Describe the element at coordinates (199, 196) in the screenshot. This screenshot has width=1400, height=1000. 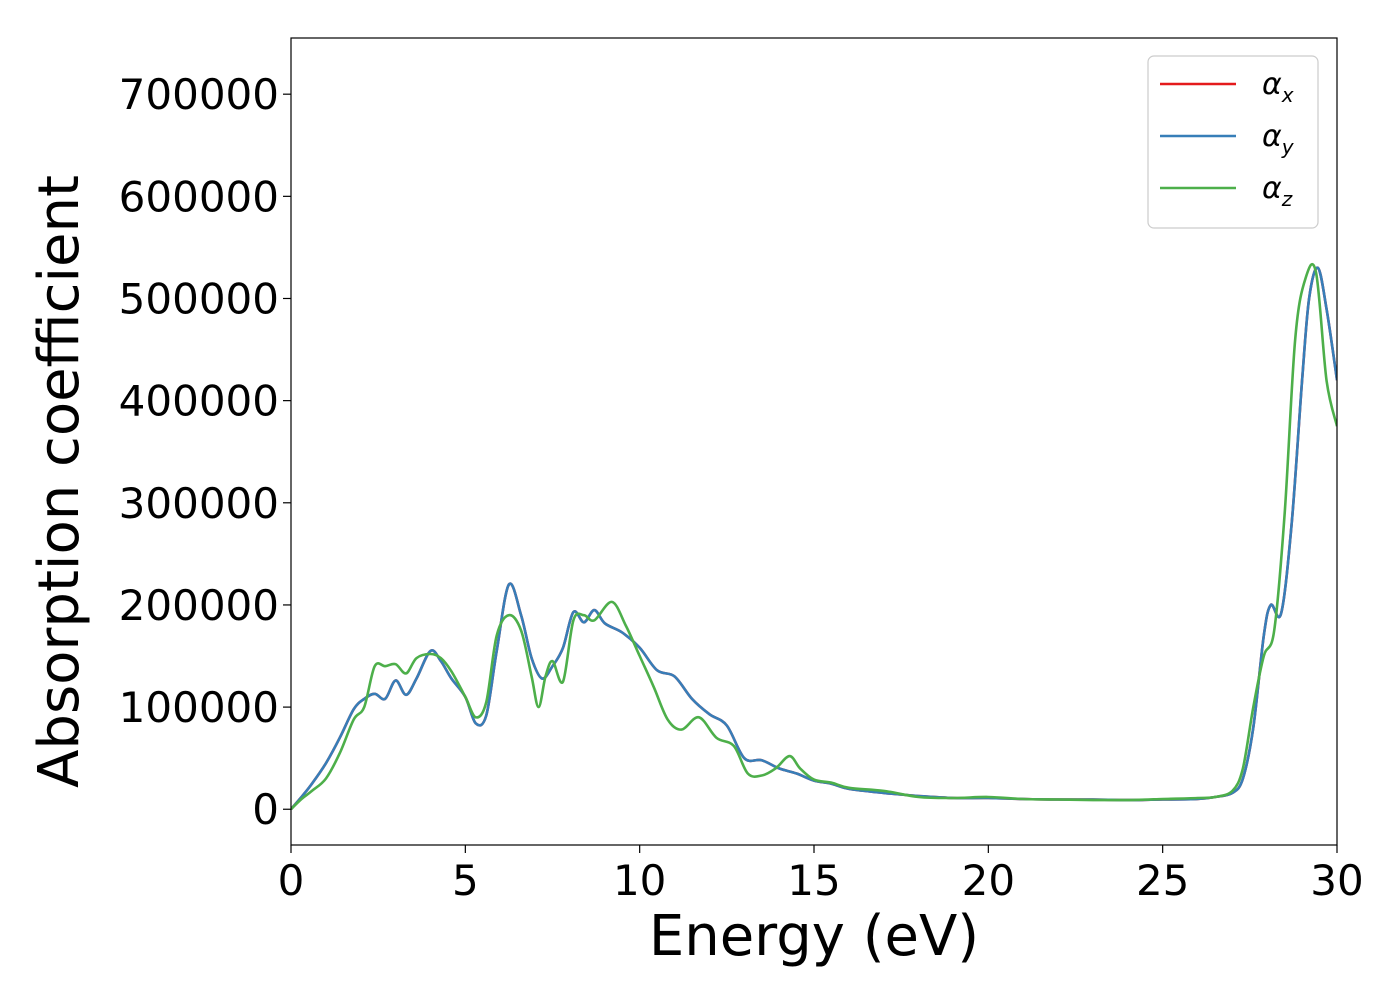
I see `y-tick-label: 600000` at that location.